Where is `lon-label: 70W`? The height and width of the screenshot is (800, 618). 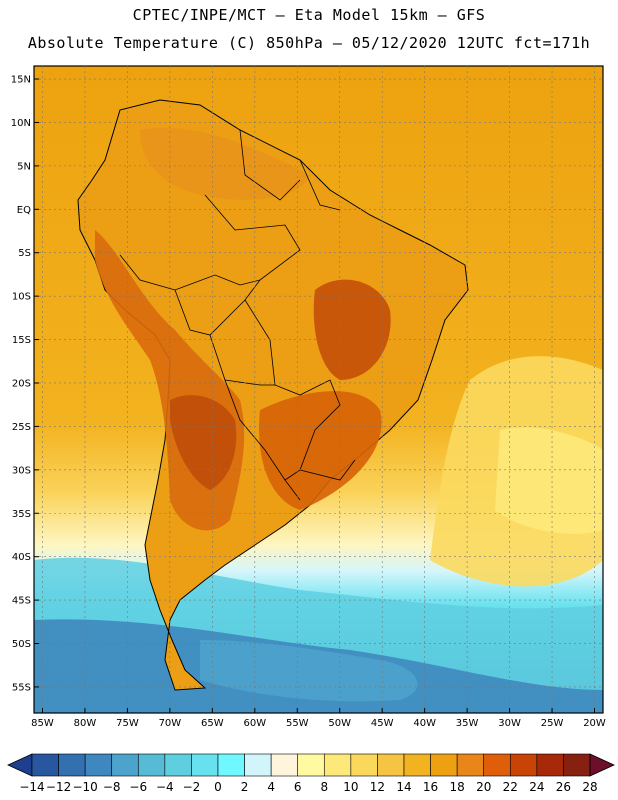
lon-label: 70W is located at coordinates (170, 723).